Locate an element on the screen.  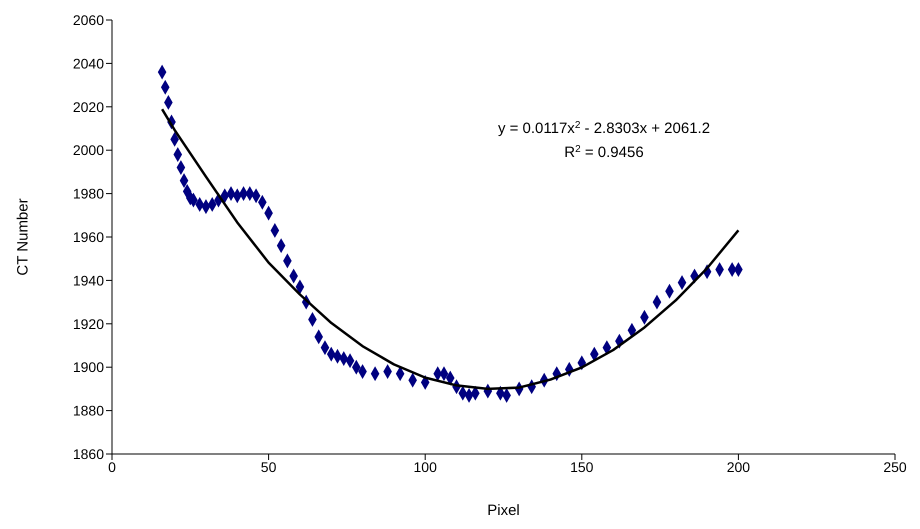
y-axis-title: CT Number is located at coordinates (23, 237).